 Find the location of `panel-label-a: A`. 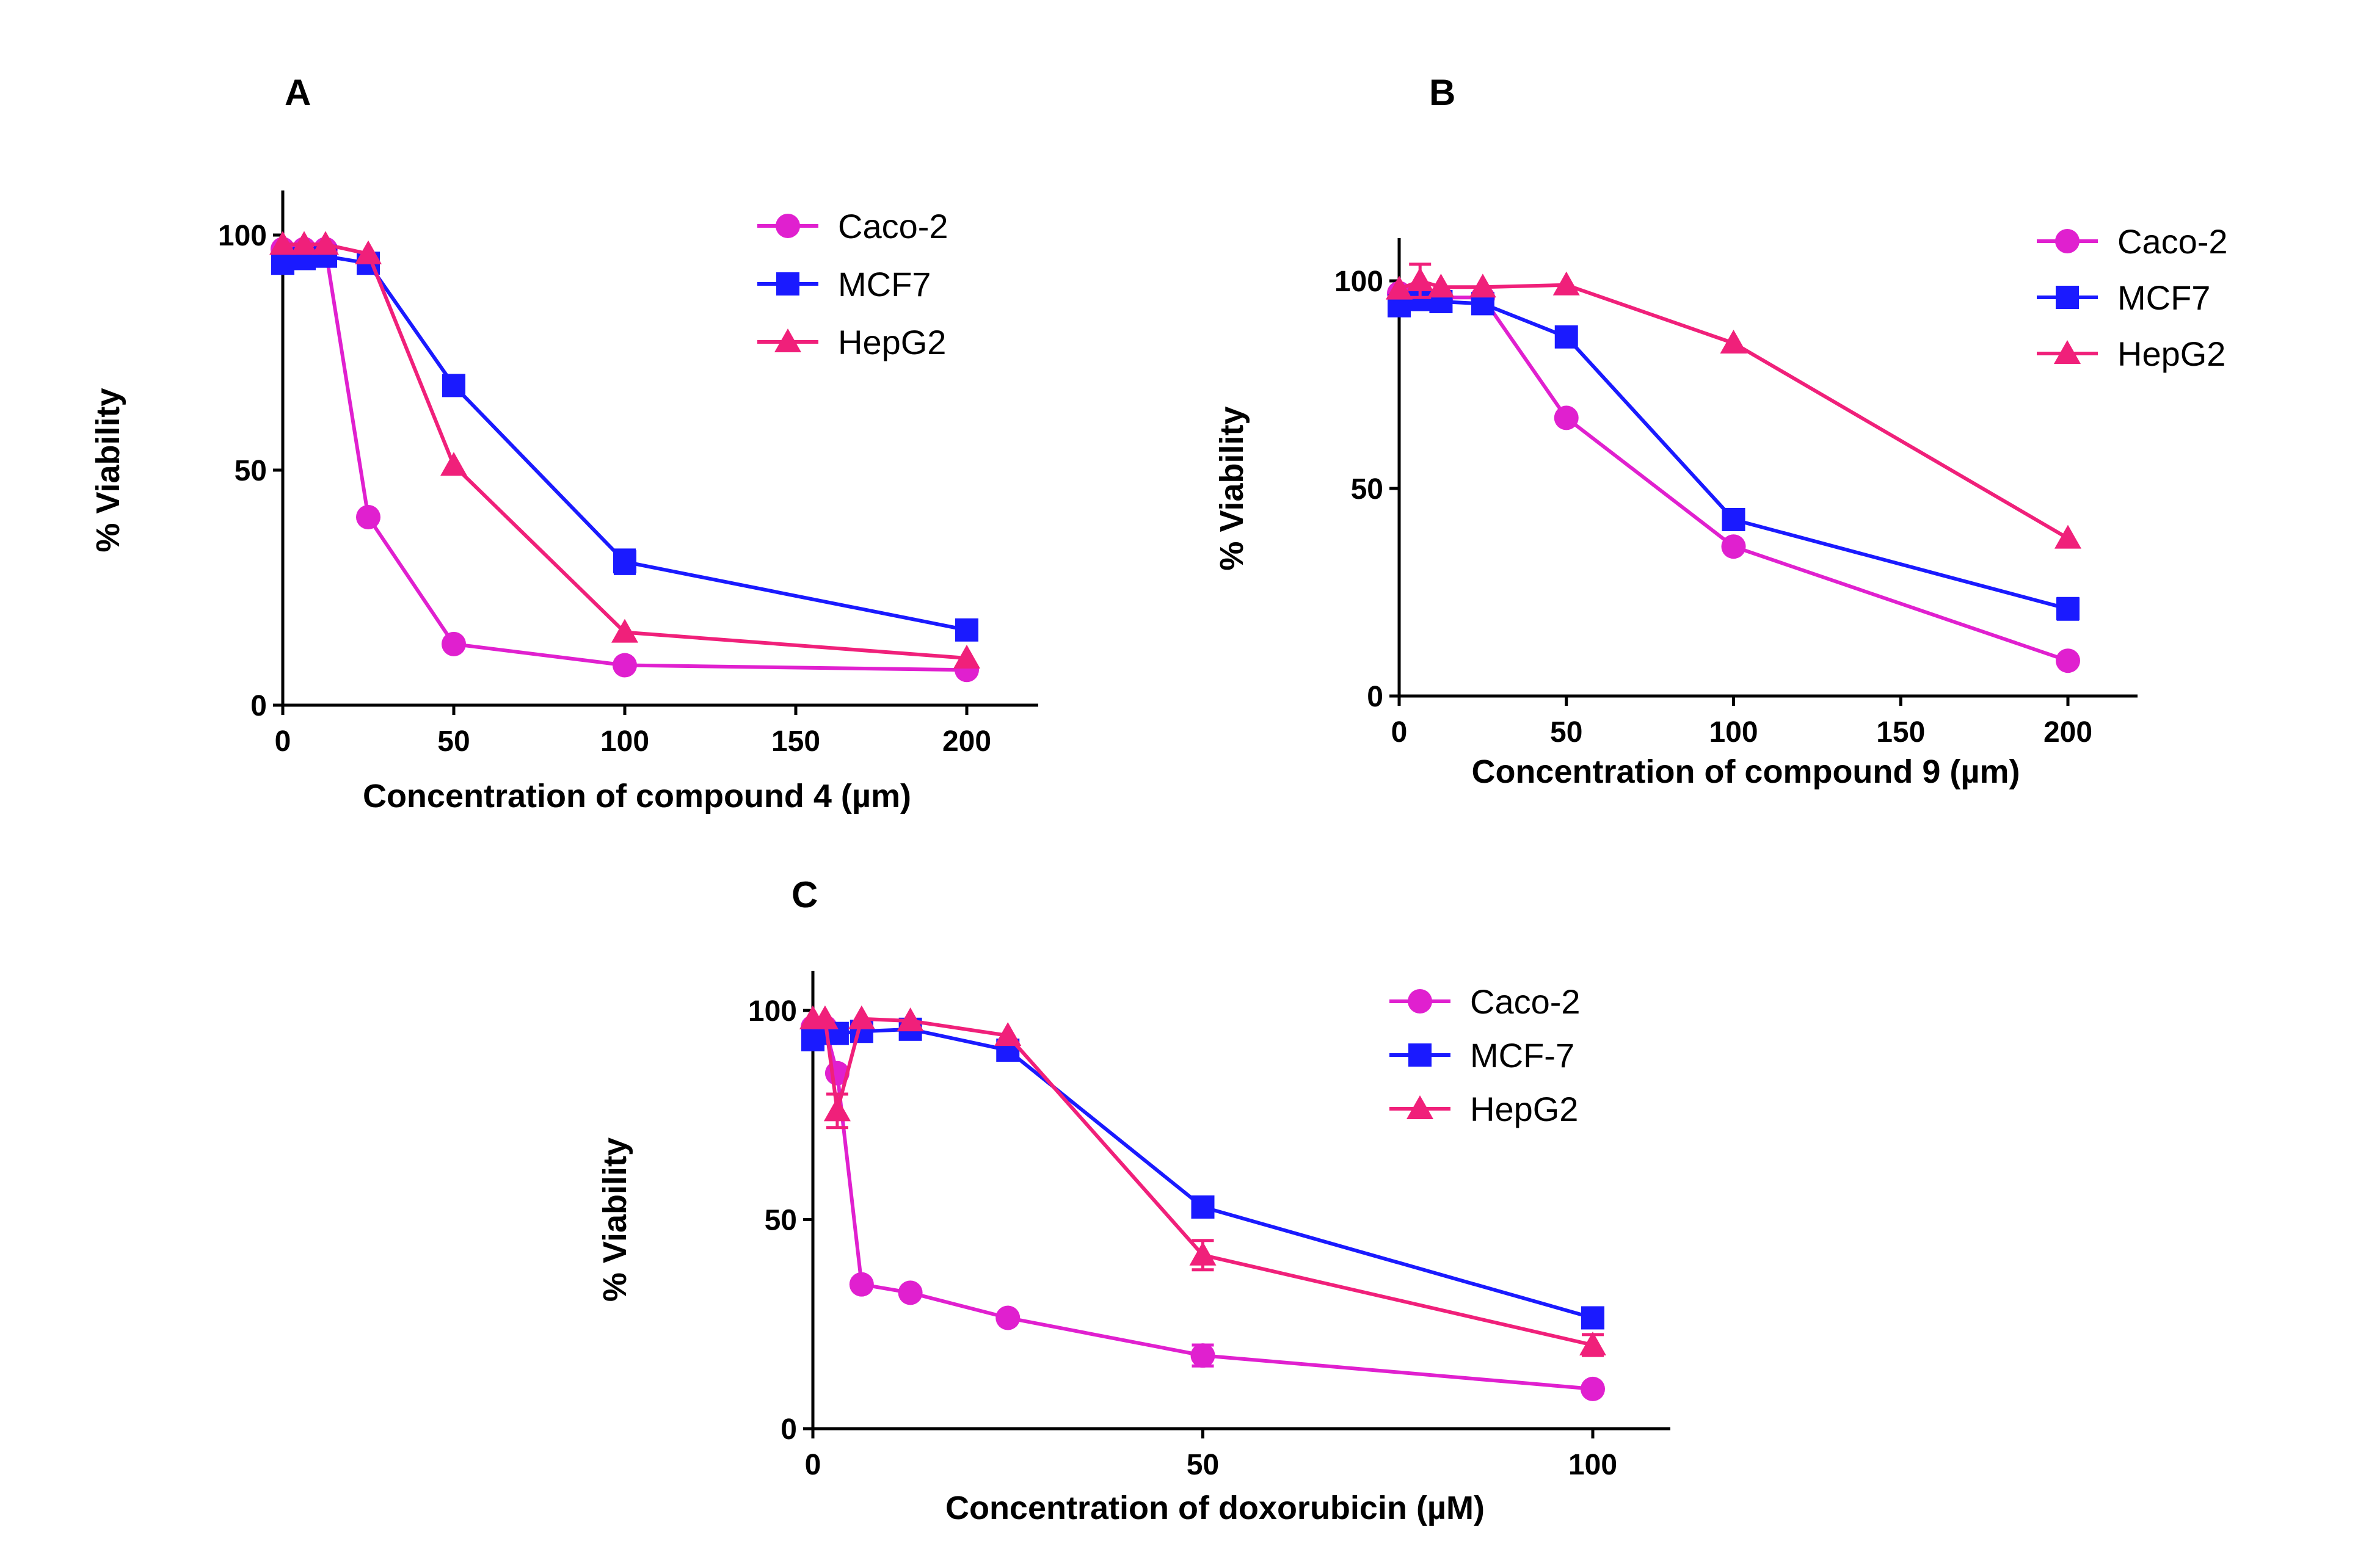

panel-label-a: A is located at coordinates (298, 92).